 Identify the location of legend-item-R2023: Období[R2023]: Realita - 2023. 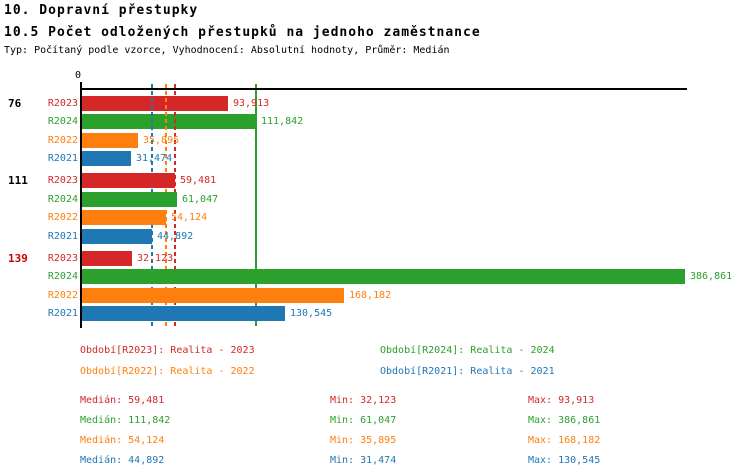
(167, 350).